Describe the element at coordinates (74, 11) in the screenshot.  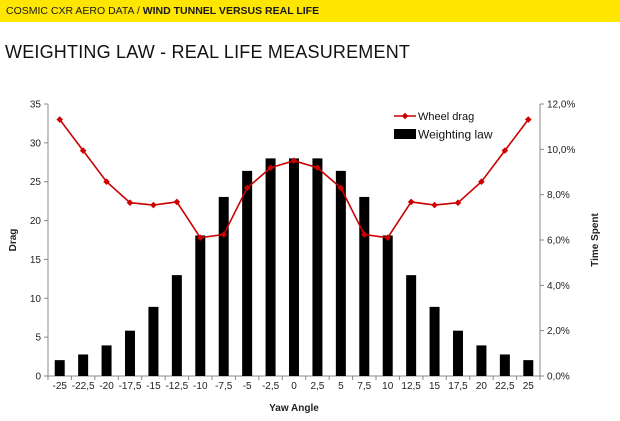
I see `banner-prefix: COSMIC CXR AERO DATA /` at that location.